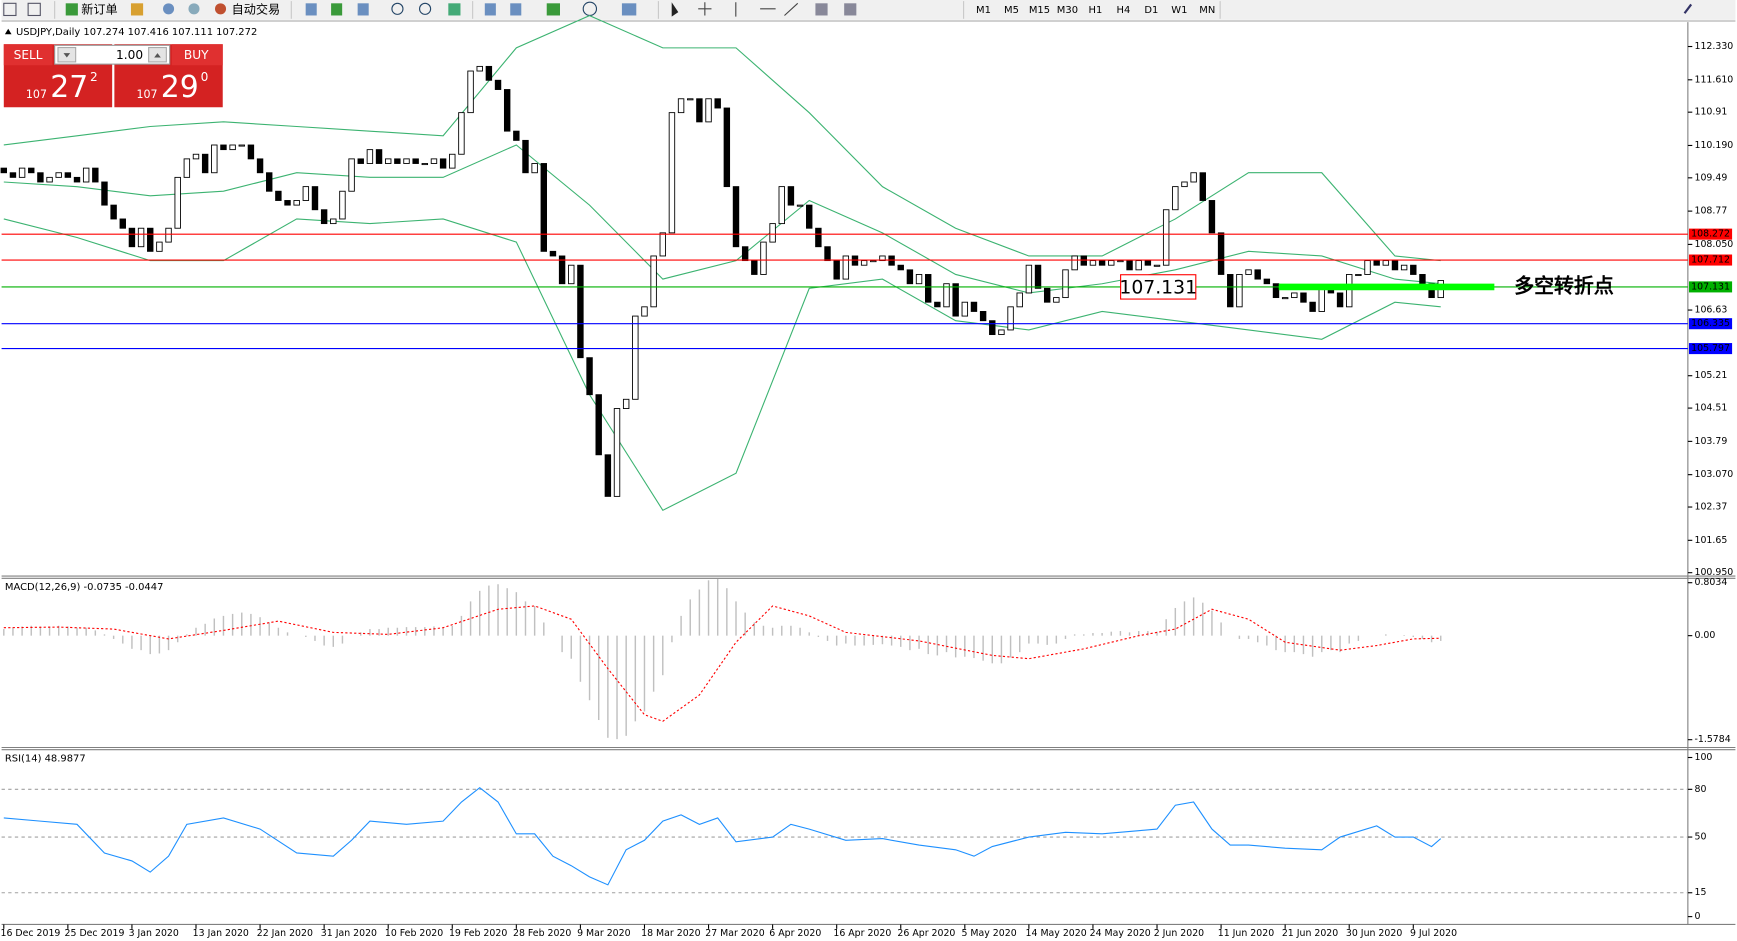 This screenshot has width=1737, height=941. What do you see at coordinates (1711, 408) in the screenshot?
I see `y-tick-label: 104.51` at bounding box center [1711, 408].